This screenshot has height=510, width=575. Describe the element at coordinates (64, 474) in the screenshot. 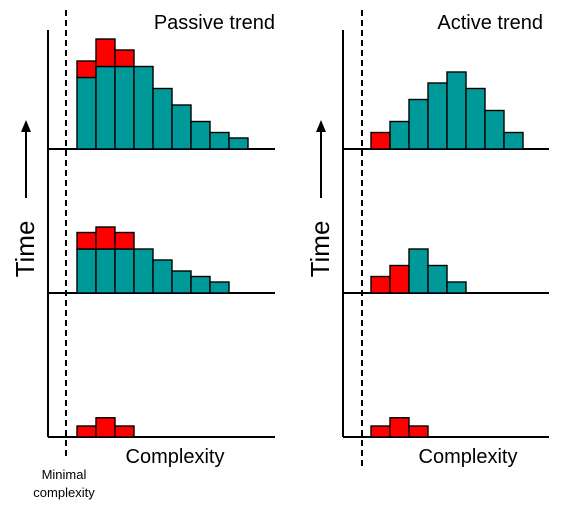

I see `minimal-complexity-label-line1: Minimal` at that location.